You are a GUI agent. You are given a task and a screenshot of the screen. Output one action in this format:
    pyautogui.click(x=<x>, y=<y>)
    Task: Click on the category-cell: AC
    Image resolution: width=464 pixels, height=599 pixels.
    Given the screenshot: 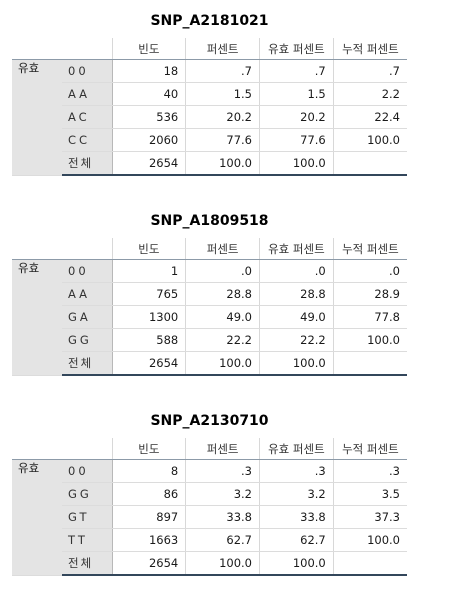 What is the action you would take?
    pyautogui.click(x=87, y=117)
    